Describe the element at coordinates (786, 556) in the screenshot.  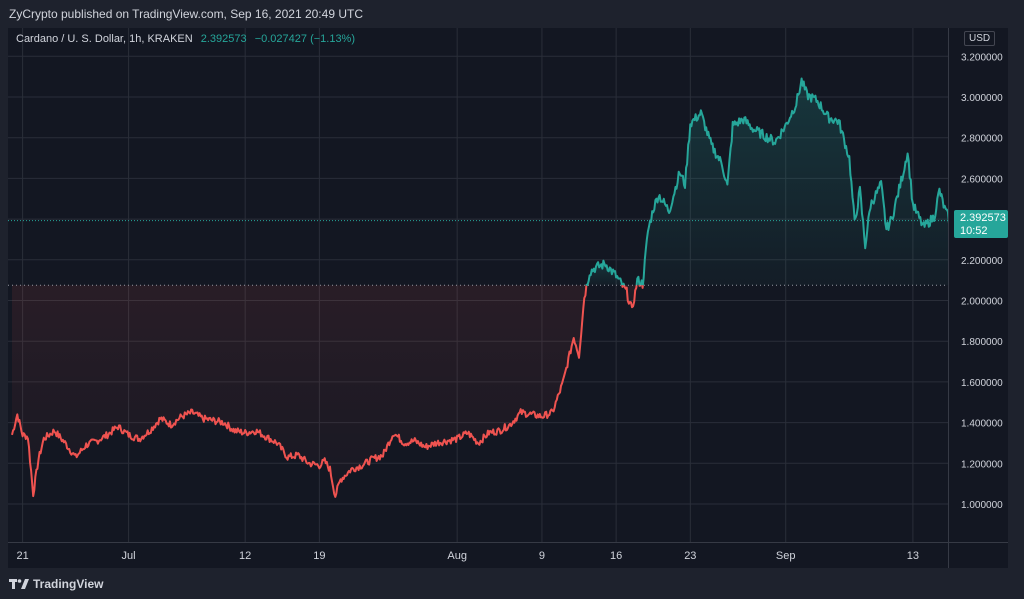
I see `x-tick-label: Sep` at that location.